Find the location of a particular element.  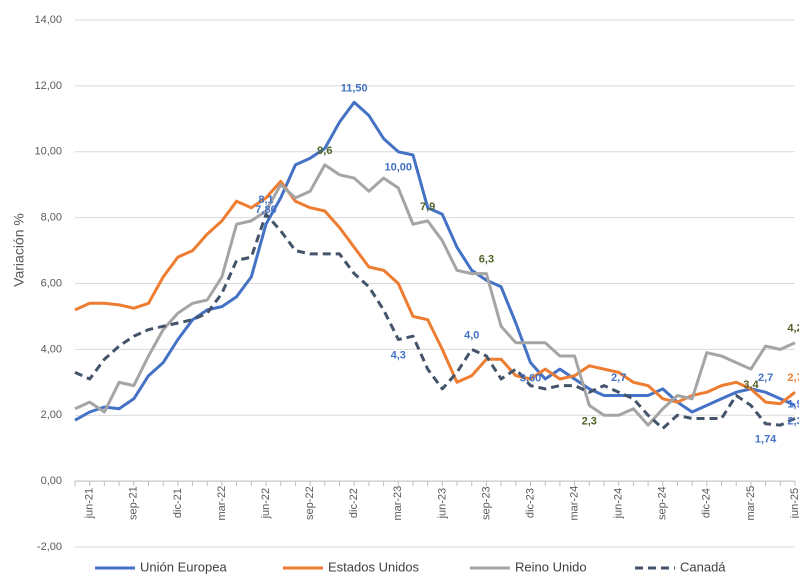

data-label: 3,60 is located at coordinates (530, 378).